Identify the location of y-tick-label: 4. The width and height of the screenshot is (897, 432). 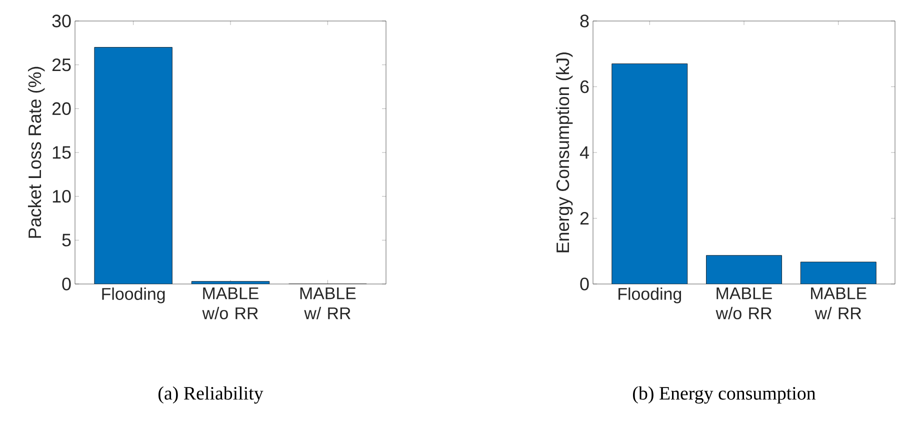
(584, 152).